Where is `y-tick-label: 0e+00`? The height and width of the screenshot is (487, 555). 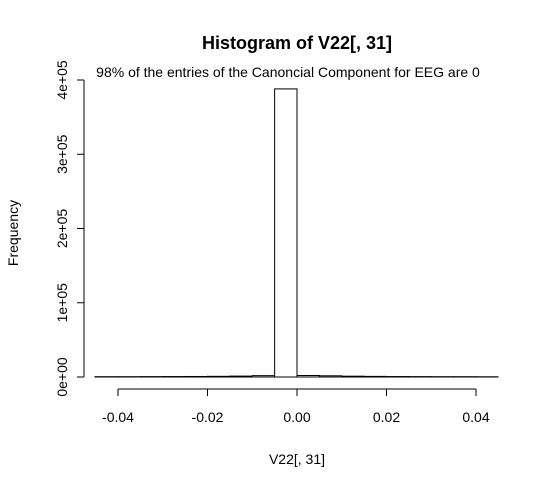
y-tick-label: 0e+00 is located at coordinates (62, 377).